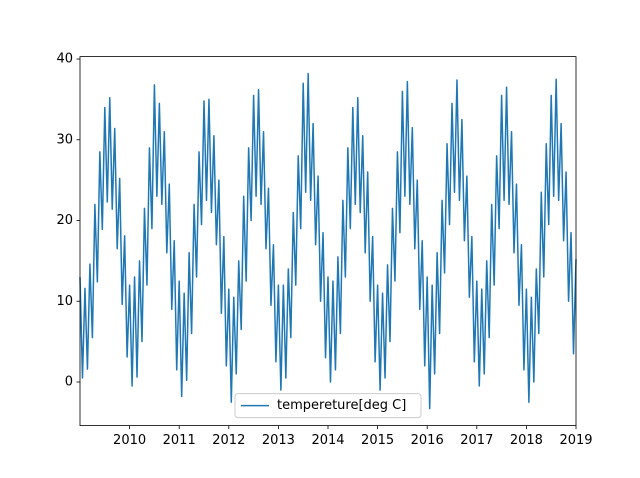  I want to click on y-tick-label: 20, so click(64, 220).